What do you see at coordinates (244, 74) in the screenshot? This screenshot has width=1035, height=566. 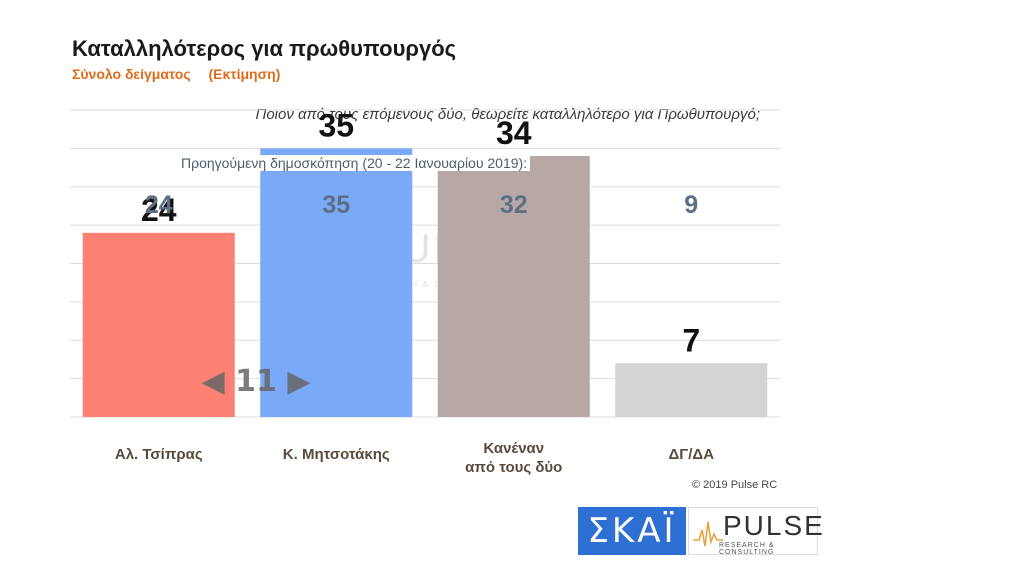 I see `subtitle-estimate: (Εκτίμηση)` at bounding box center [244, 74].